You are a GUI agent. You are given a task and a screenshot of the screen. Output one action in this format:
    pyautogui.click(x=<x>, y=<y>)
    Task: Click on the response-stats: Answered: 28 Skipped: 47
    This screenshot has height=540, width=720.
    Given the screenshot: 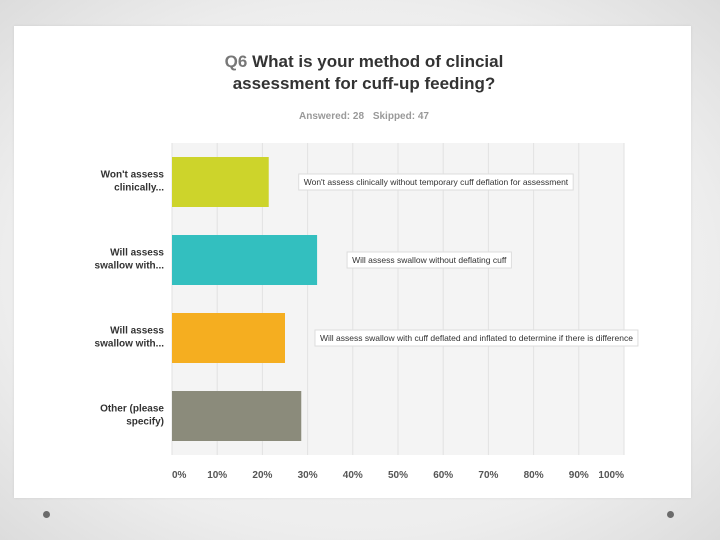 What is the action you would take?
    pyautogui.click(x=364, y=116)
    